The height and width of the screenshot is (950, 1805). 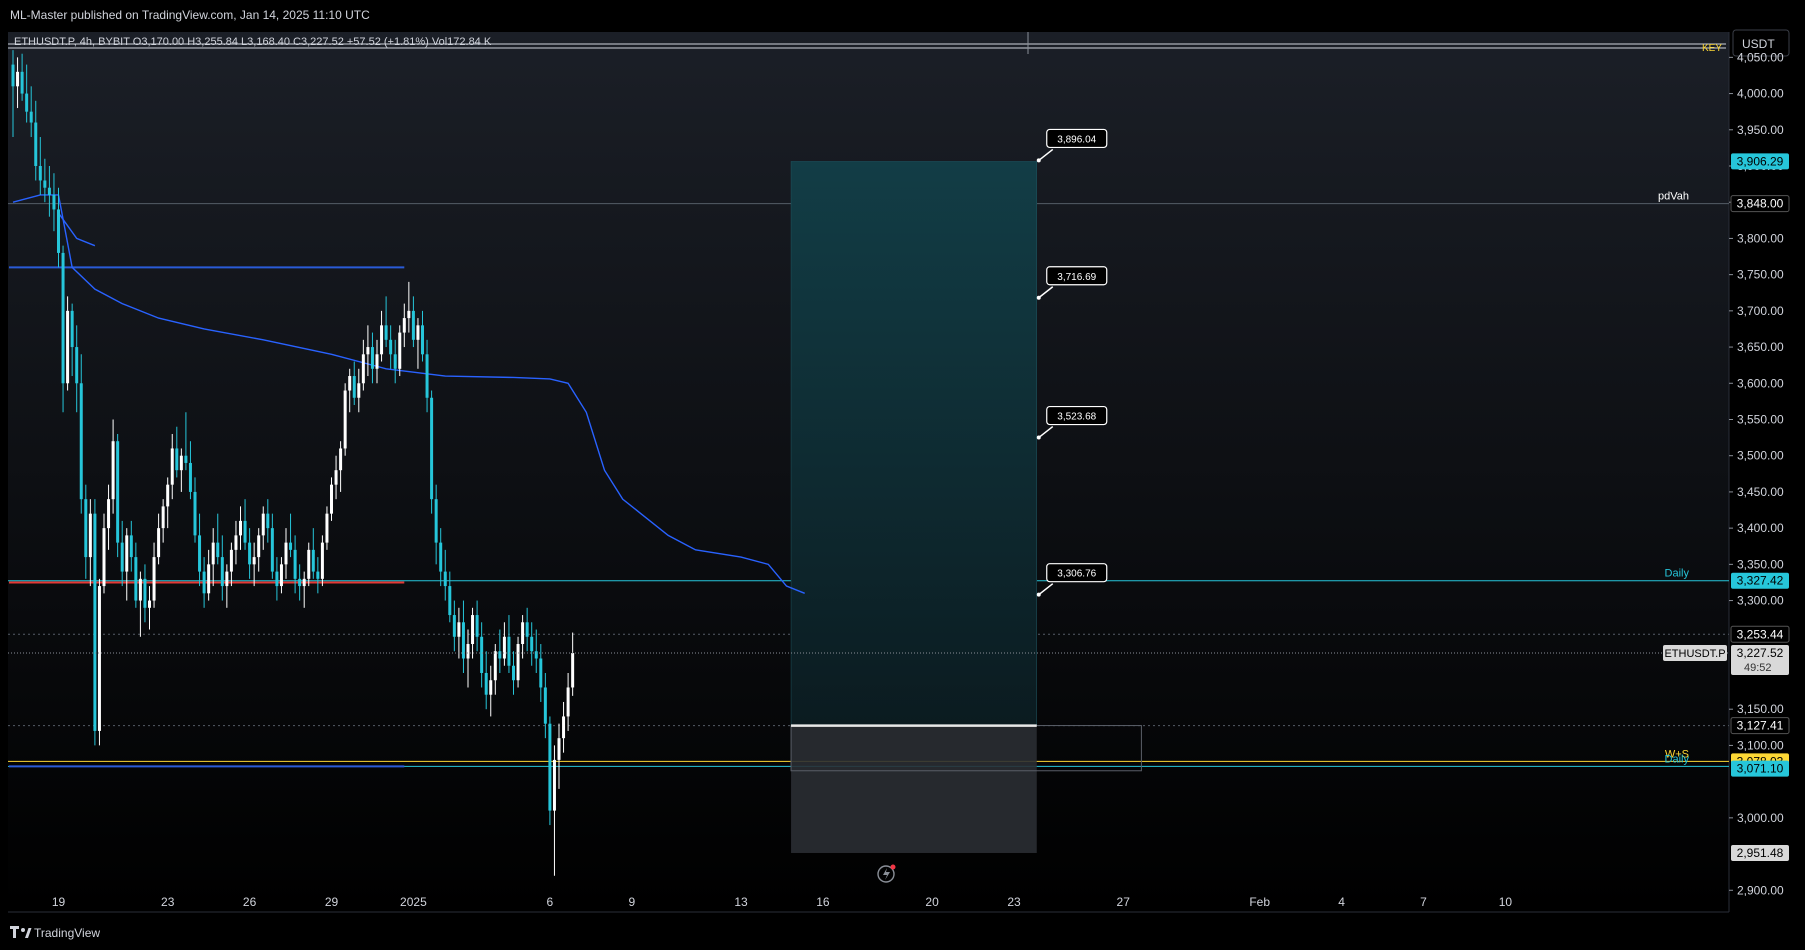 I want to click on y-tick-label: 3,550.00, so click(x=1760, y=419).